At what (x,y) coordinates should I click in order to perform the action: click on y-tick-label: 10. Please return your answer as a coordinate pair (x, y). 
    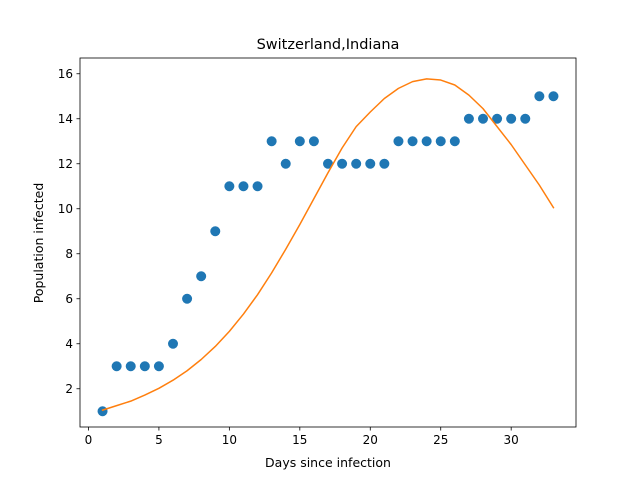
    Looking at the image, I should click on (65, 209).